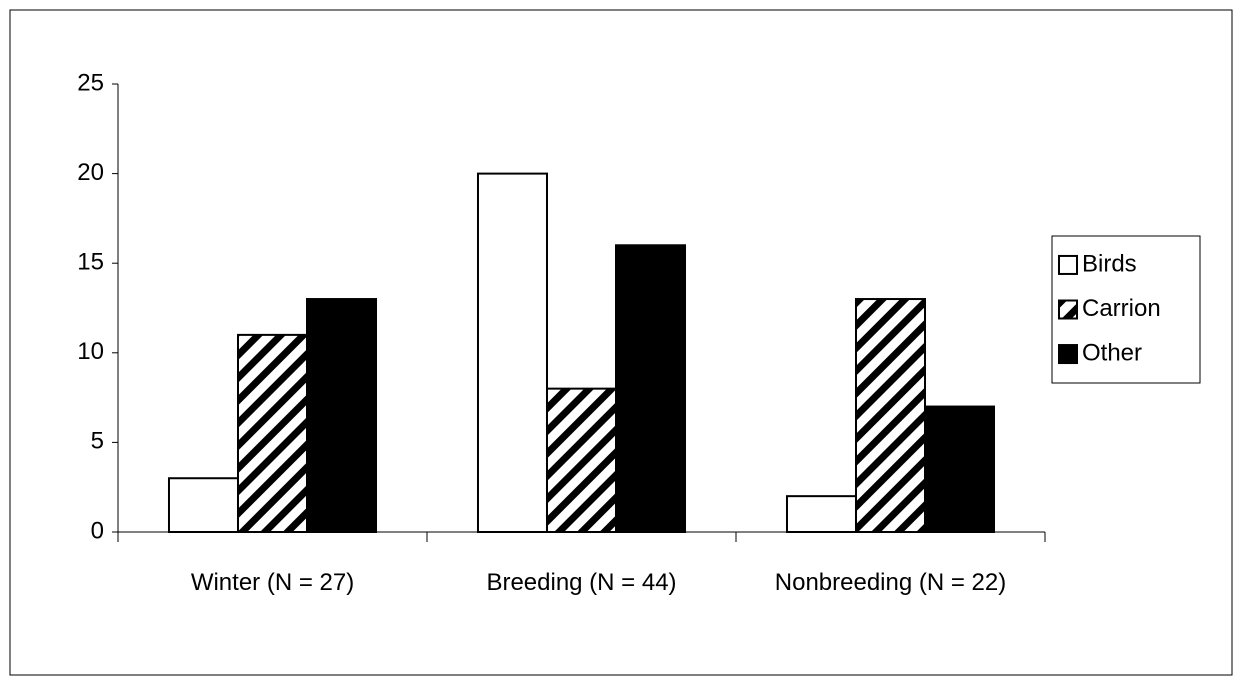 The height and width of the screenshot is (688, 1243). I want to click on x-tick-label: Breeding (N = 44), so click(581, 582).